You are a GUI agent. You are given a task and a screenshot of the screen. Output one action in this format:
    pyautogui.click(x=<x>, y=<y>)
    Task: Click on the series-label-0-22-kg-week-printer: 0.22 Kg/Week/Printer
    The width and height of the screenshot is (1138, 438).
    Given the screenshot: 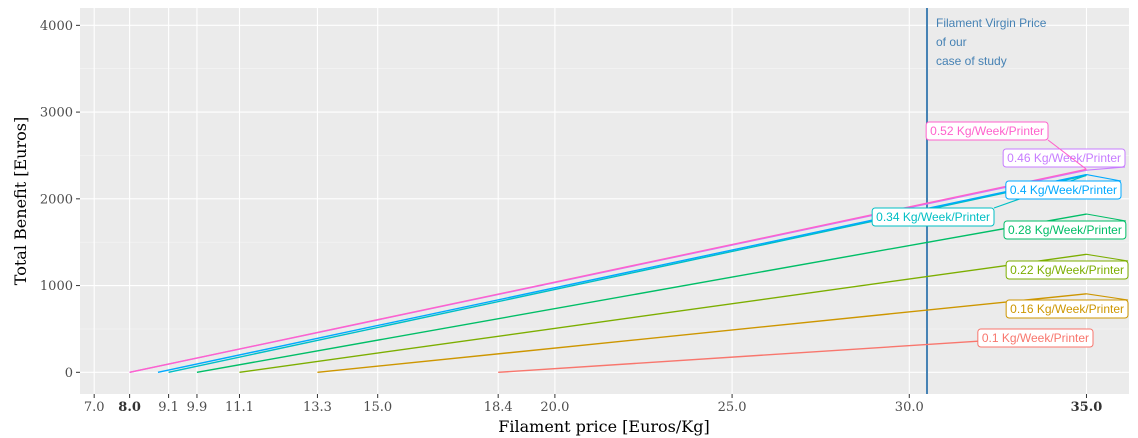 What is the action you would take?
    pyautogui.click(x=1067, y=266)
    